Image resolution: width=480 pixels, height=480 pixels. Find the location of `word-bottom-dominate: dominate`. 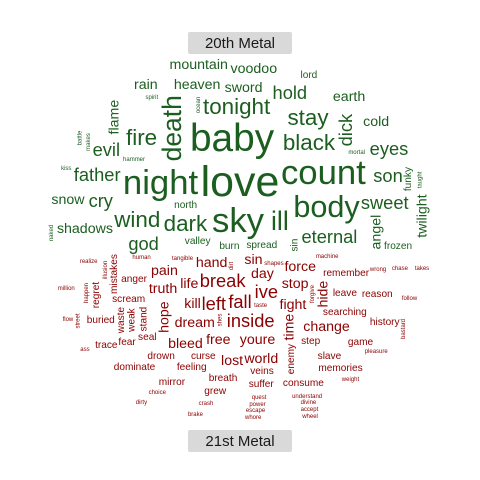

word-bottom-dominate: dominate is located at coordinates (134, 367).